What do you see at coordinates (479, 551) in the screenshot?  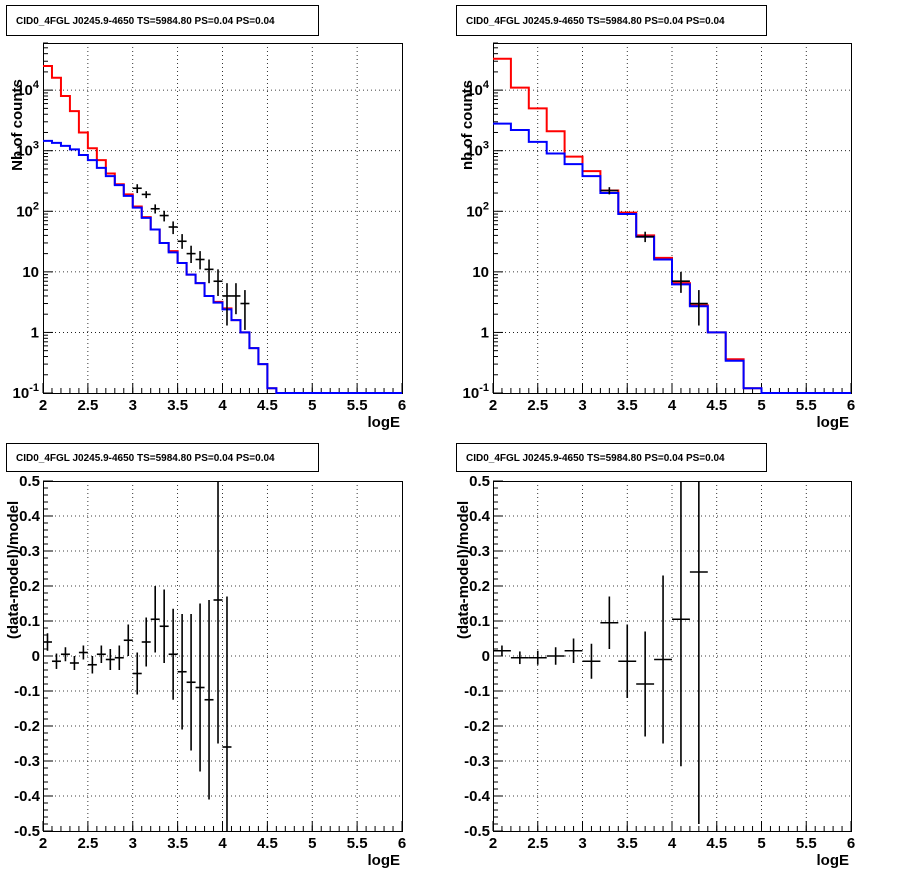 I see `y-tick-label: 0.3` at bounding box center [479, 551].